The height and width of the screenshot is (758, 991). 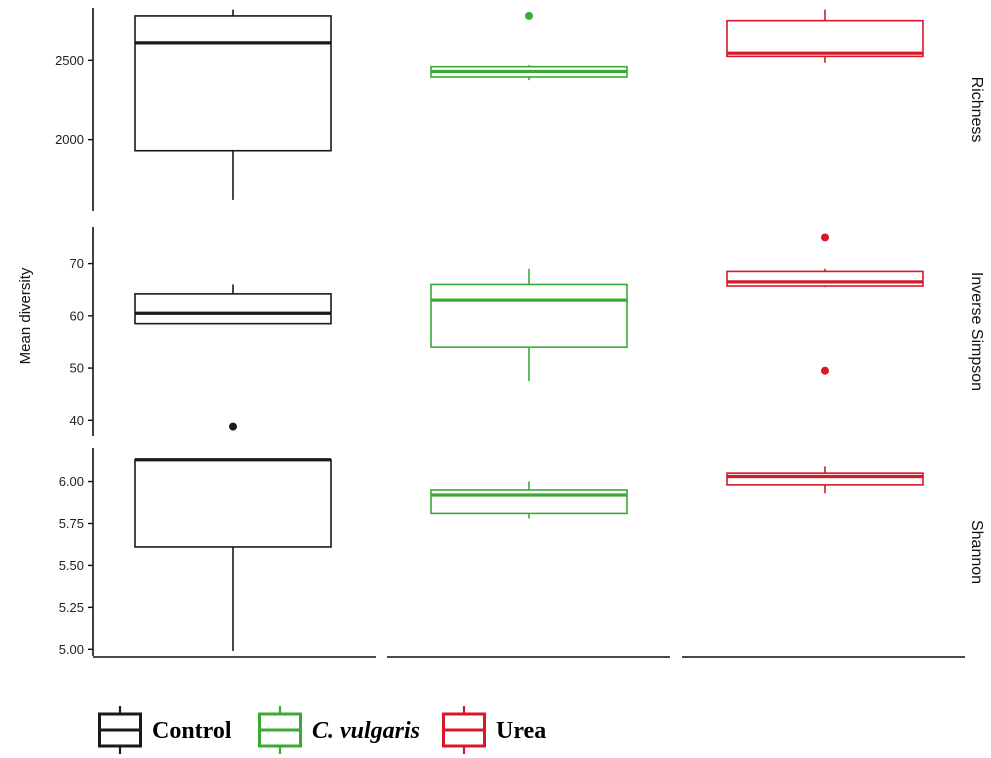 I want to click on y-tick-label: 5.50, so click(x=71, y=565).